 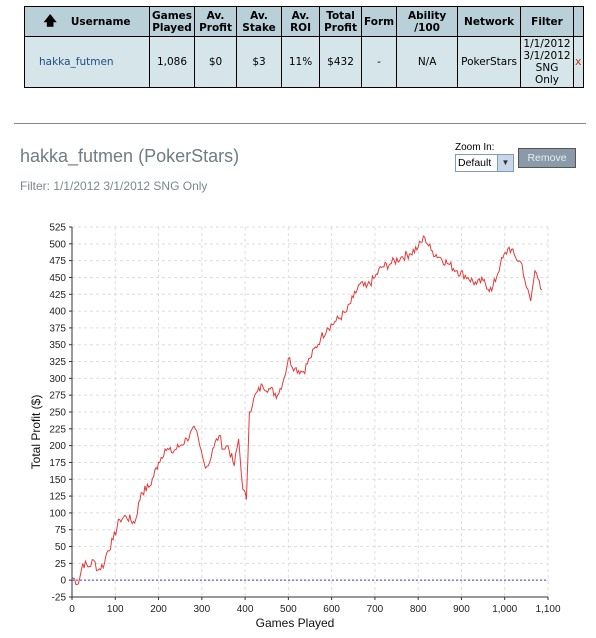 What do you see at coordinates (72, 609) in the screenshot?
I see `x-tick-label: 0` at bounding box center [72, 609].